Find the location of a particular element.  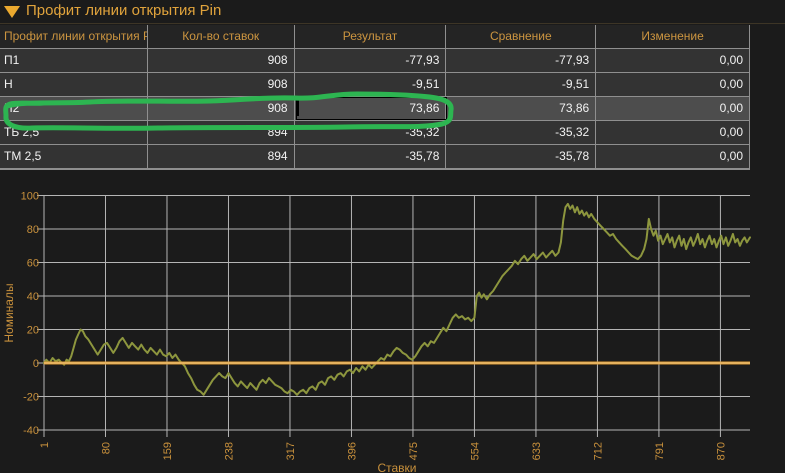

x-tick-label: 1 is located at coordinates (45, 445).